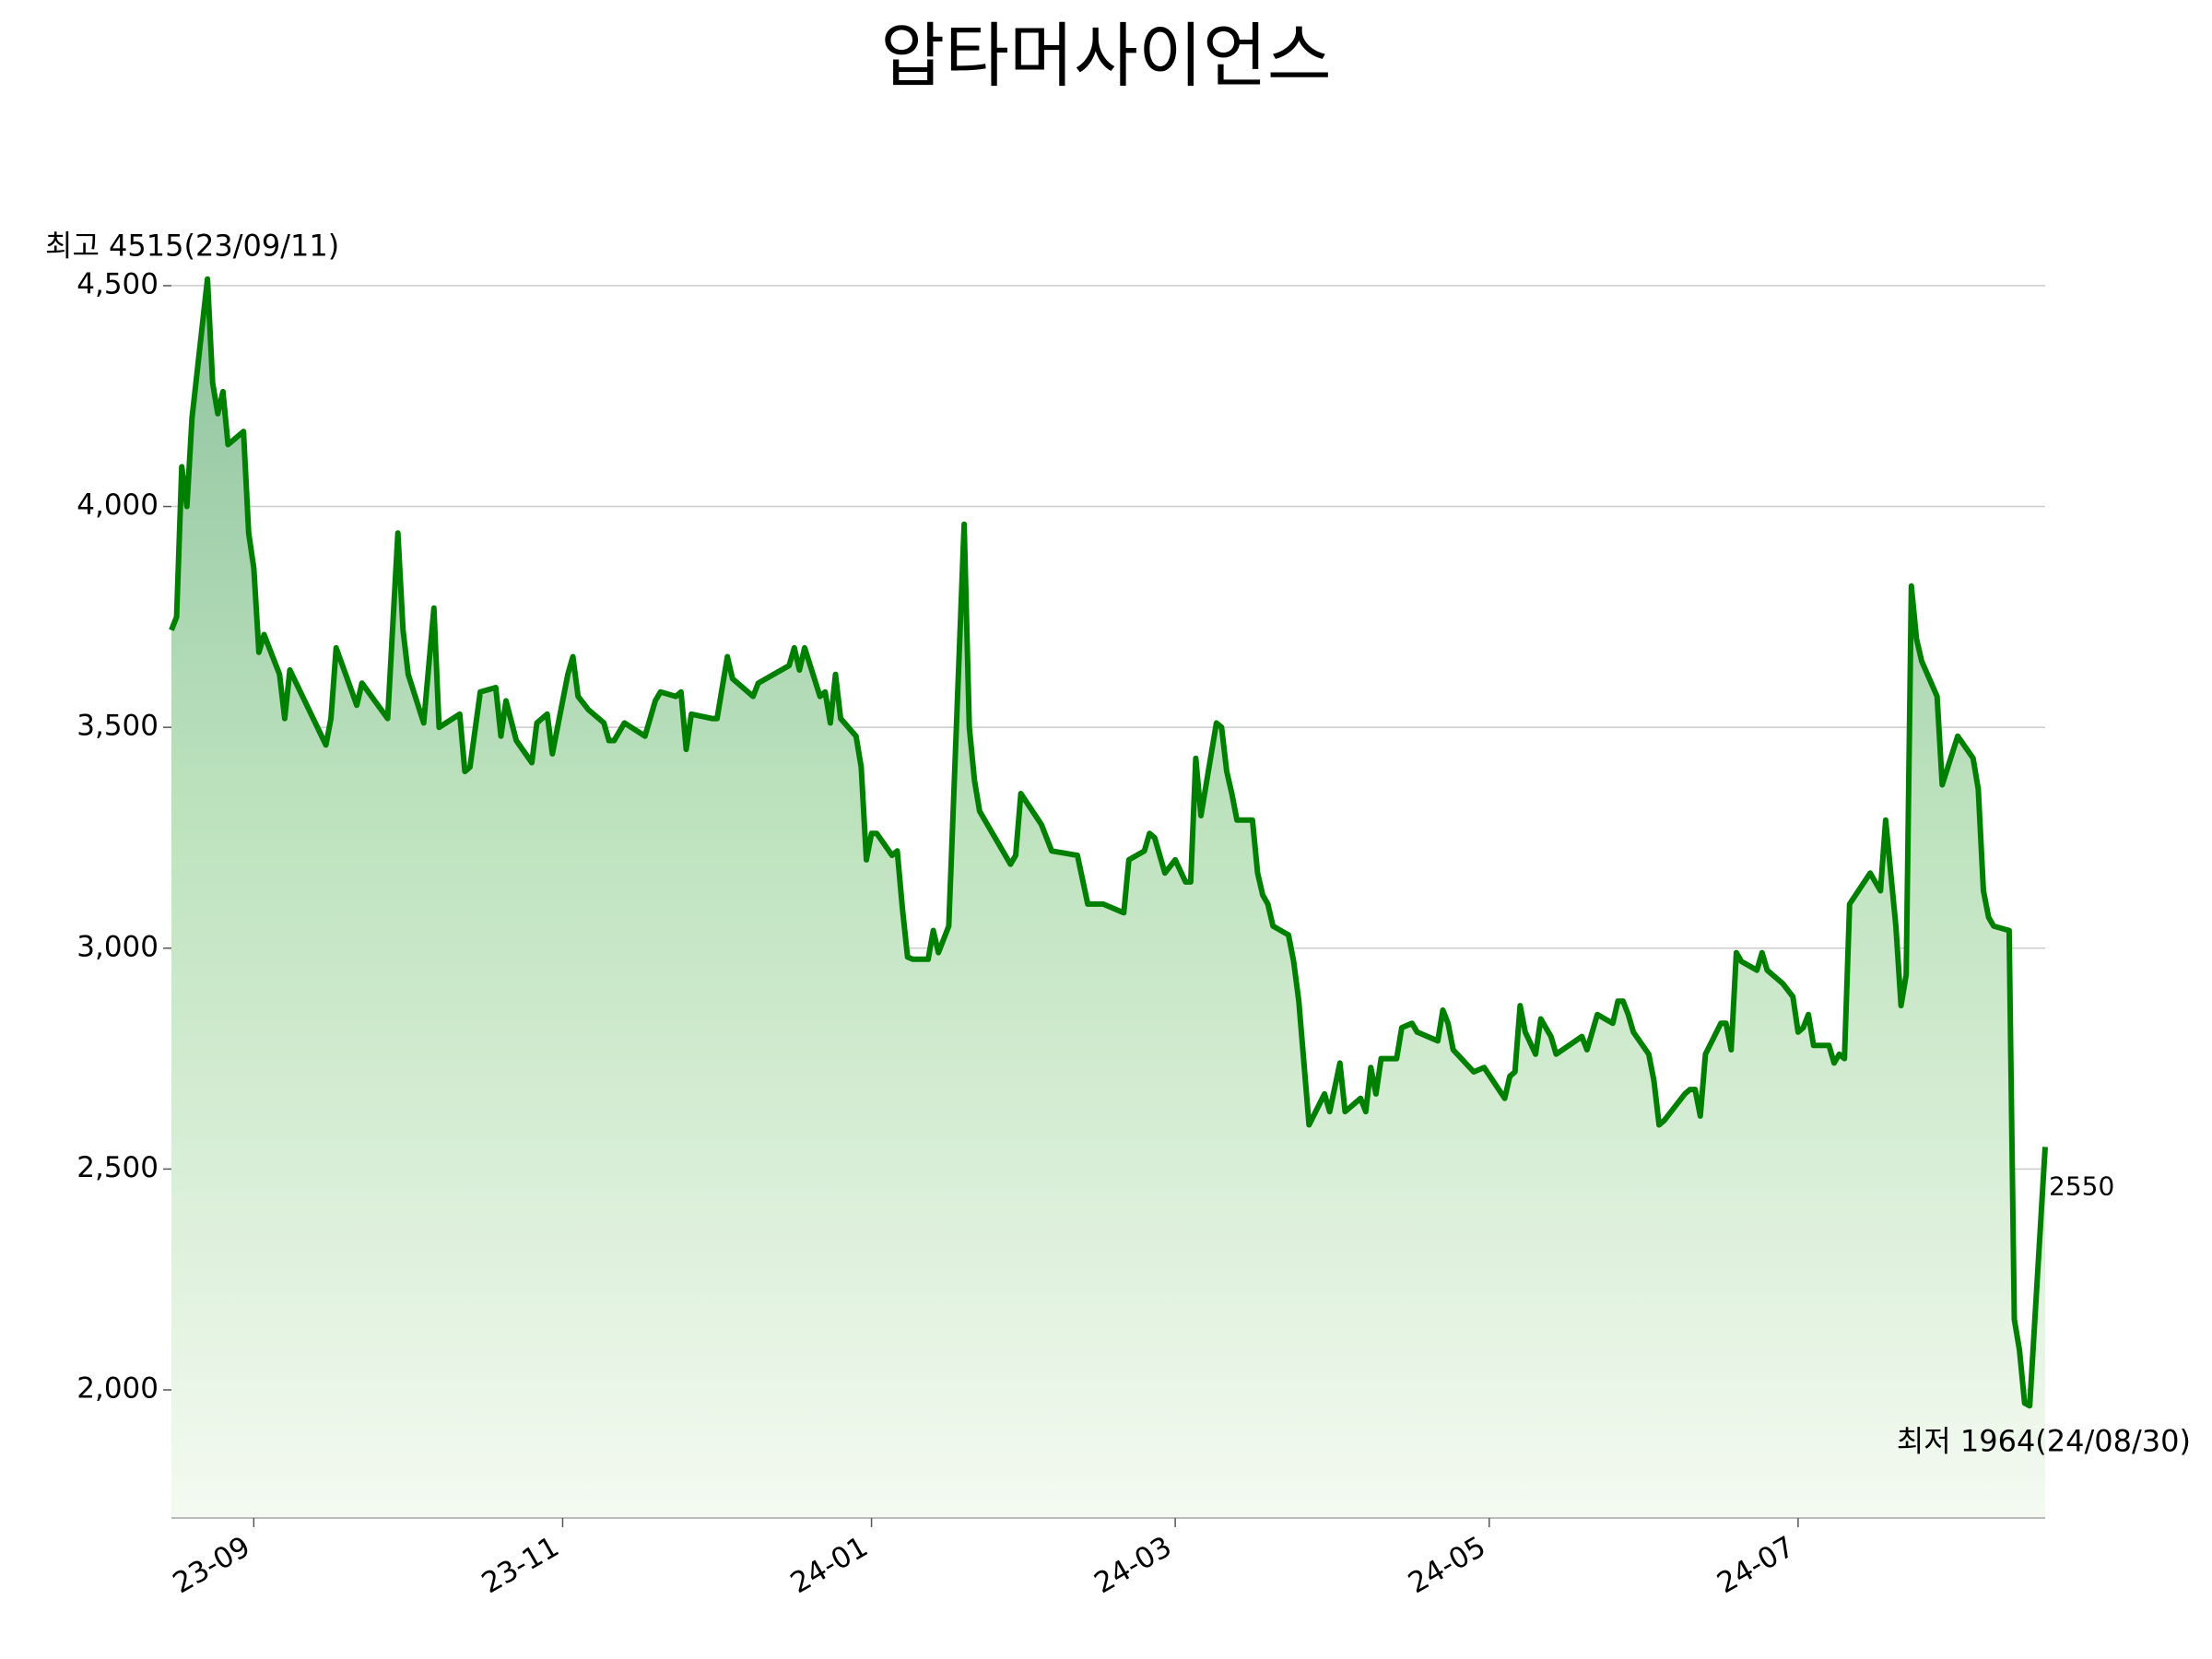 This screenshot has width=2212, height=1659. I want to click on y-tick-label: 2,000, so click(117, 1389).